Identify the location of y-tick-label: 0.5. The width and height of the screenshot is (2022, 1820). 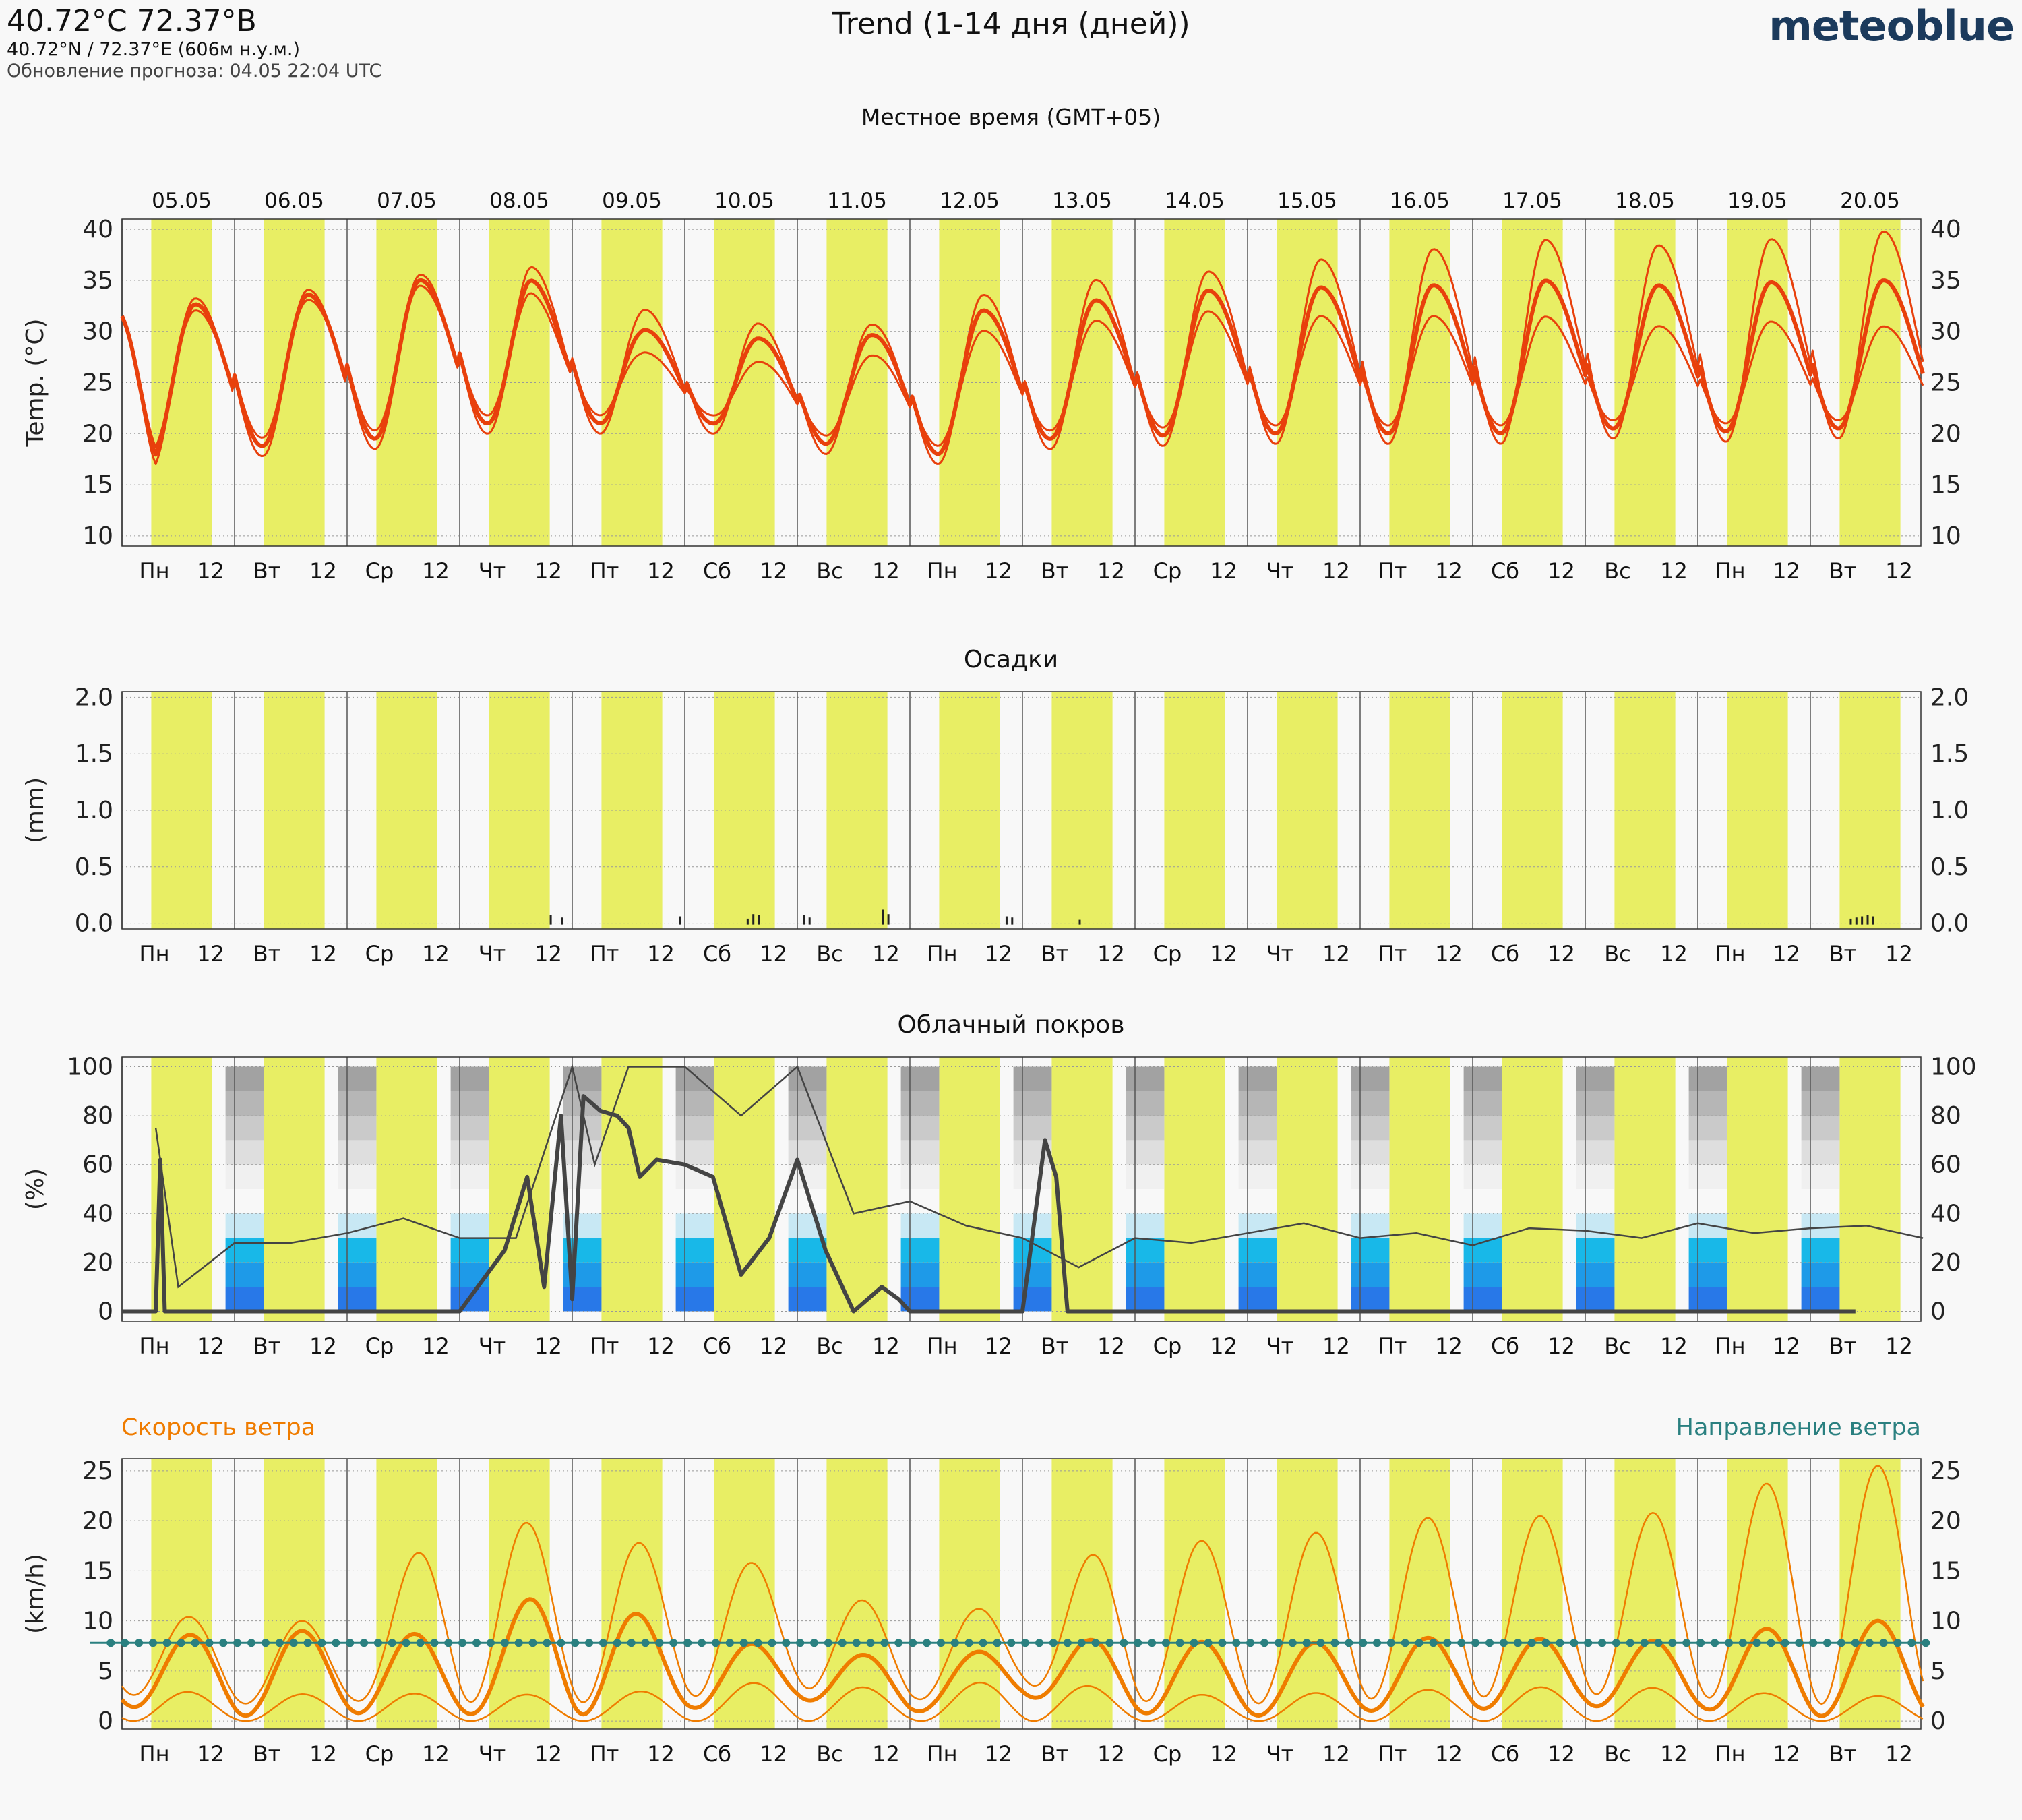
(94, 867).